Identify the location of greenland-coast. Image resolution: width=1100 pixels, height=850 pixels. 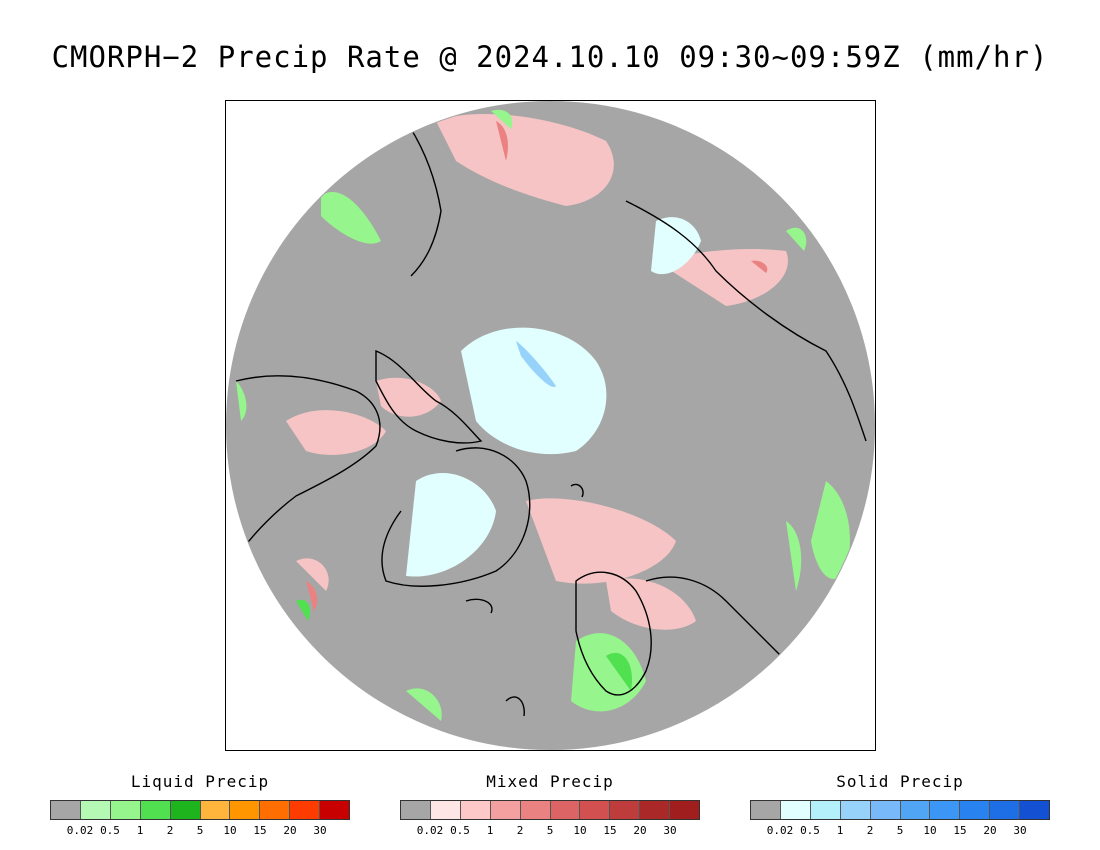
(456, 517).